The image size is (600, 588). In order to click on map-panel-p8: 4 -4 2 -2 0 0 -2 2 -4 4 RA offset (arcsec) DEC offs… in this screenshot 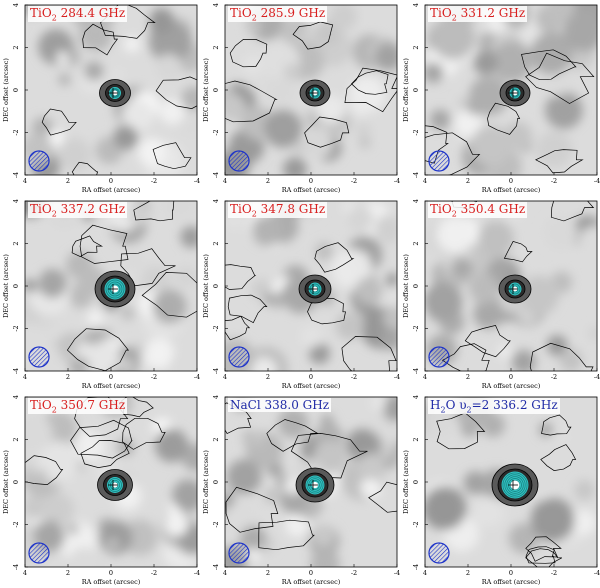, I will do `click(300, 490)`.